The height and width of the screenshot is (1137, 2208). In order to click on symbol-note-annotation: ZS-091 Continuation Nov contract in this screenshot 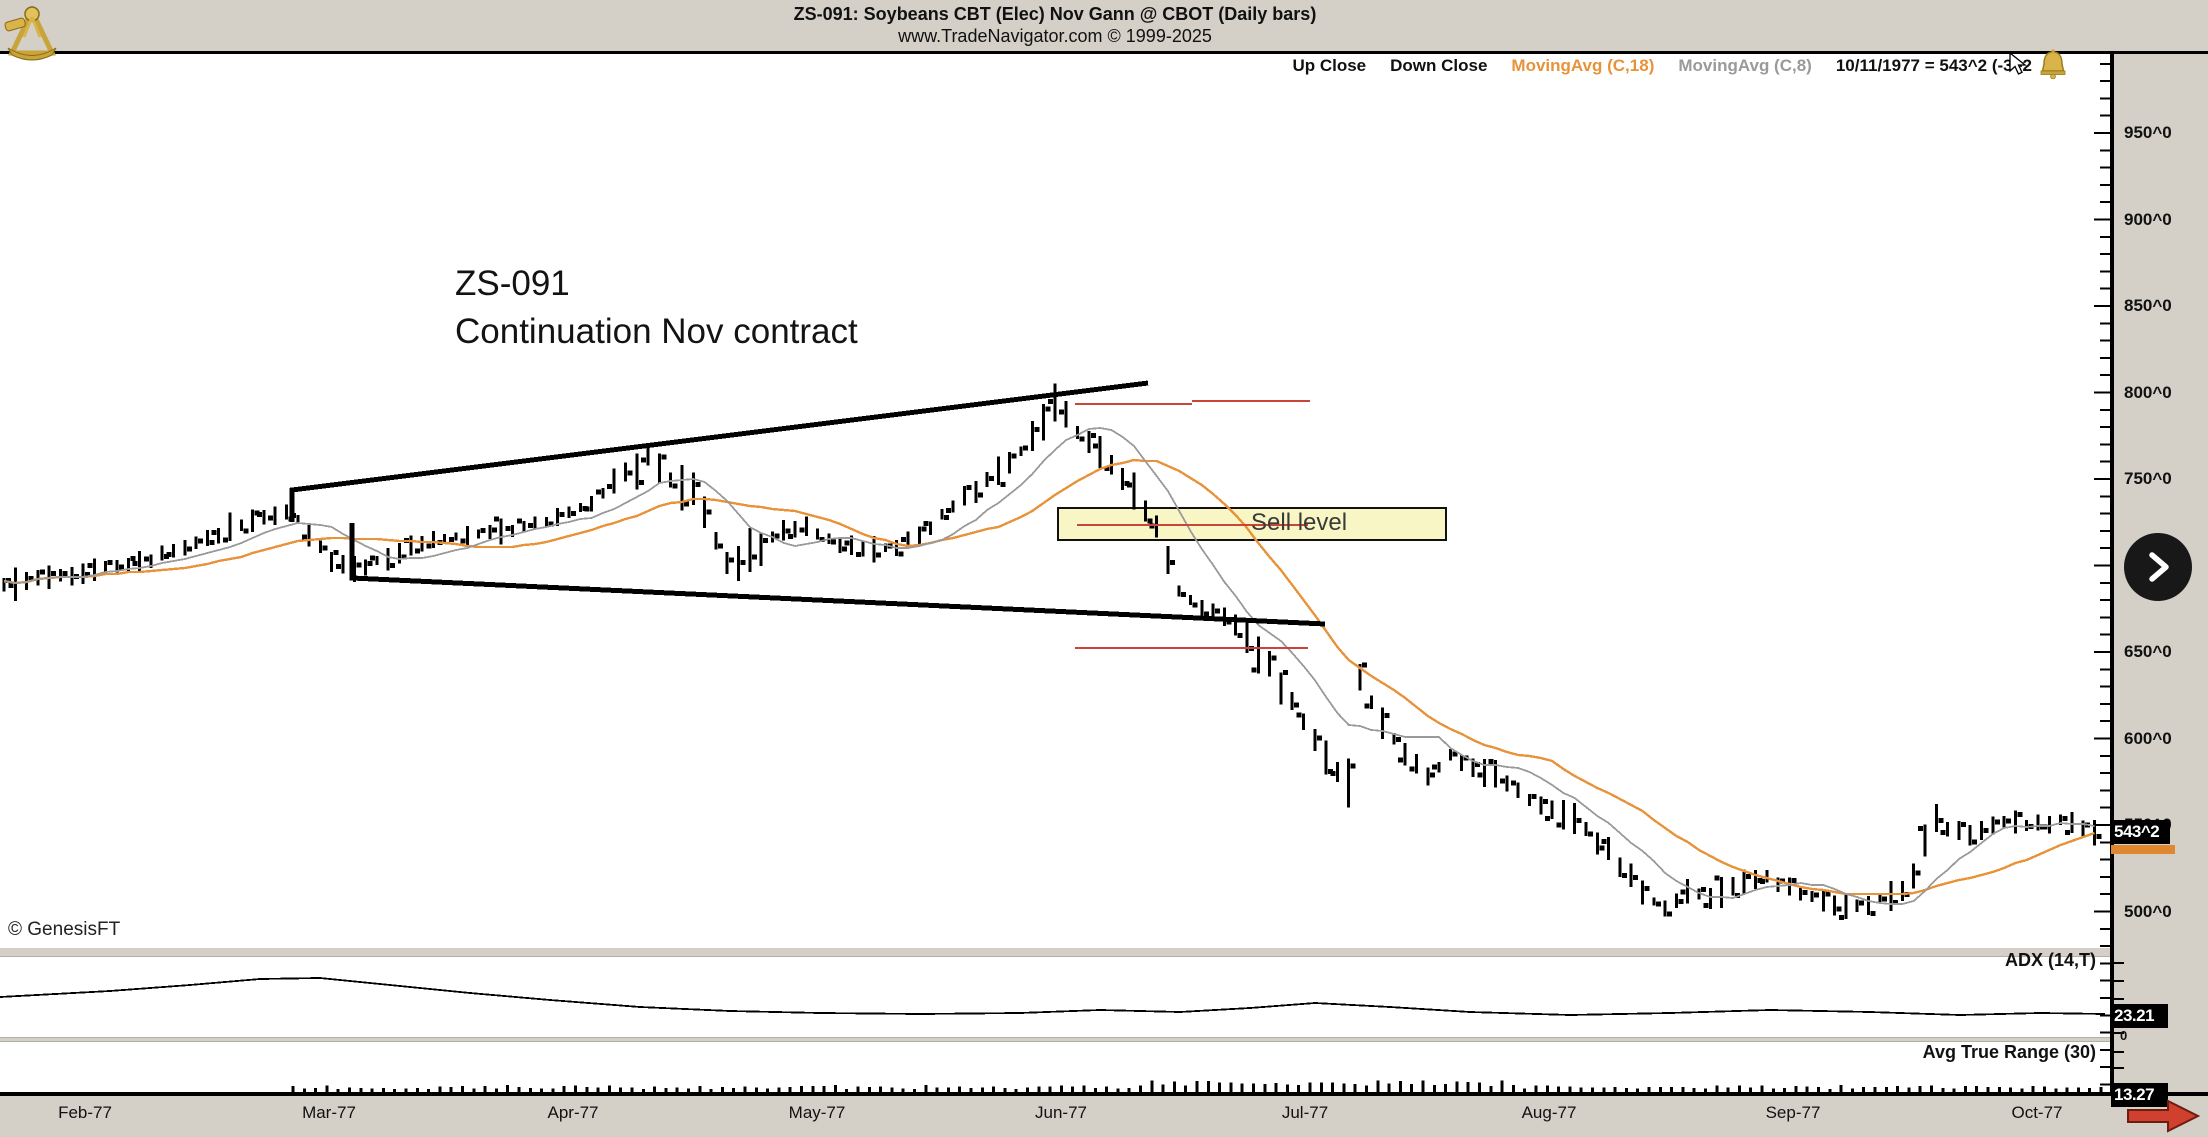, I will do `click(656, 308)`.